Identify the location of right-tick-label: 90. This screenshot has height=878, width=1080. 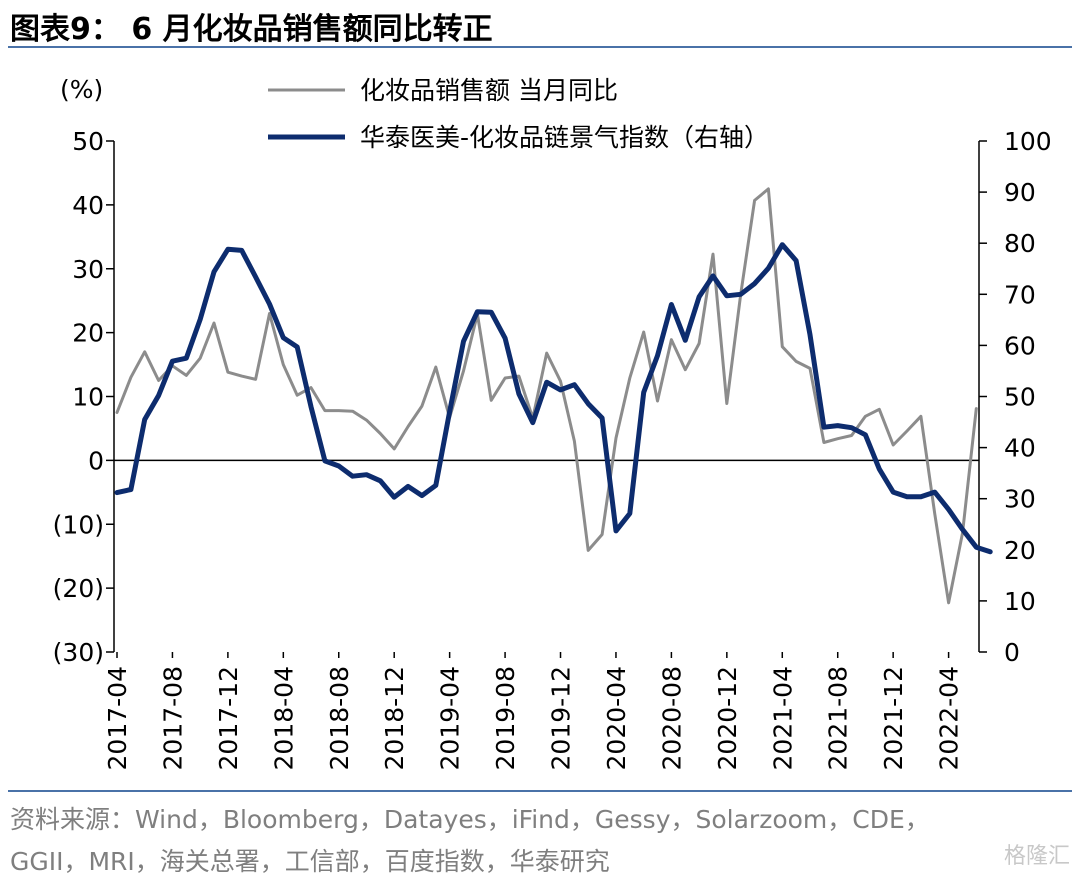
(1020, 192).